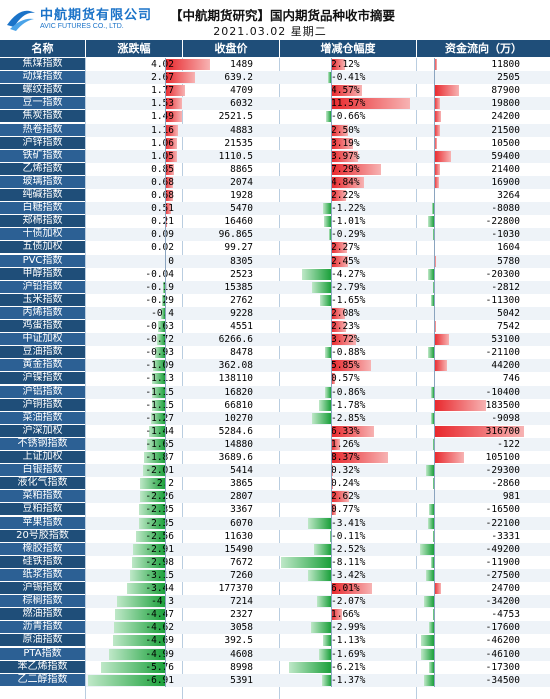 This screenshot has height=699, width=550. I want to click on zero-axis-line, so click(331, 372).